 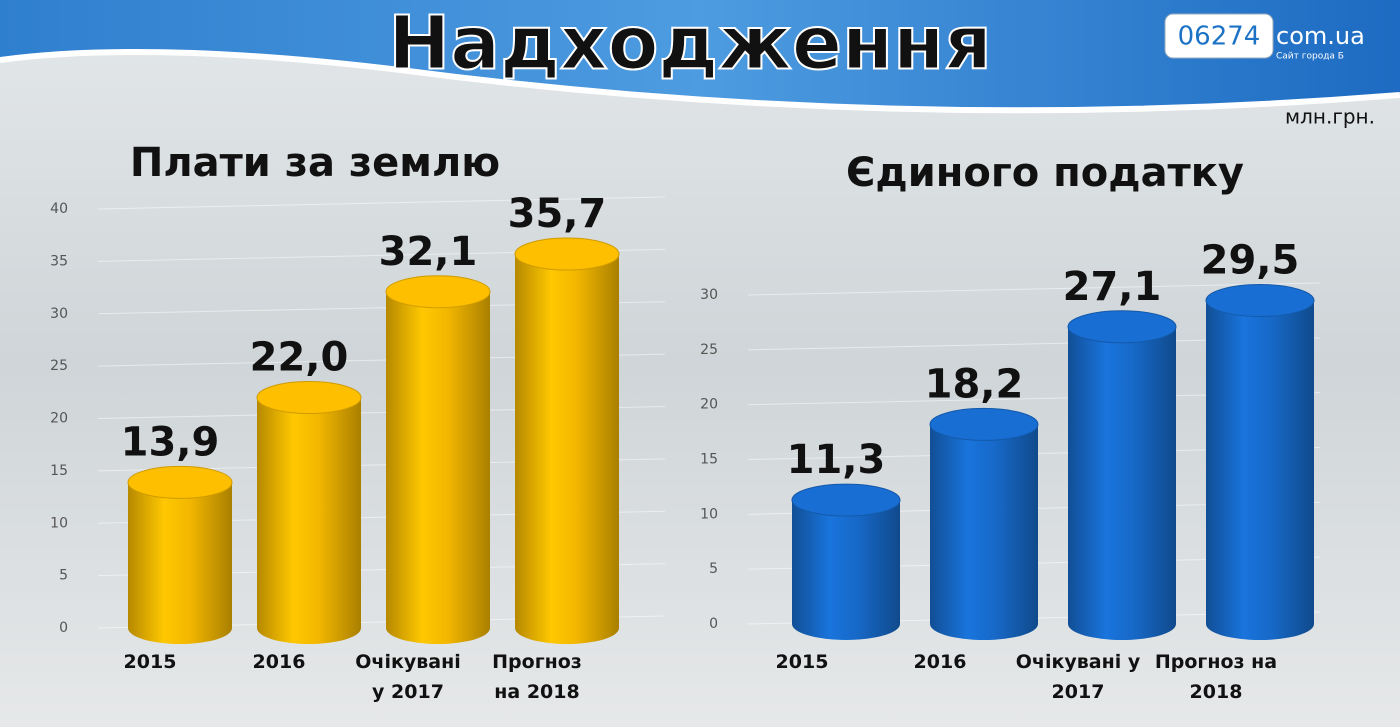 What do you see at coordinates (1045, 173) in the screenshot?
I see `chart-title: Єдиного податку` at bounding box center [1045, 173].